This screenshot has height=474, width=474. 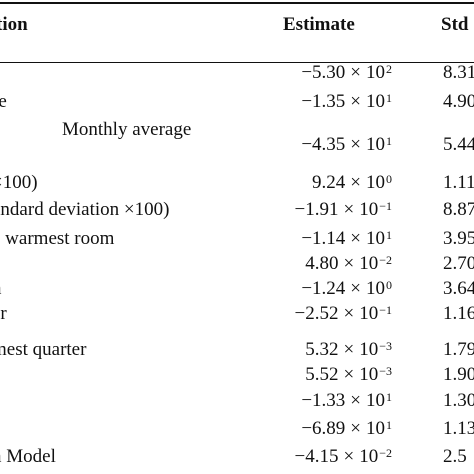 I want to click on estimate-mantissa: −1.24, so click(x=323, y=288).